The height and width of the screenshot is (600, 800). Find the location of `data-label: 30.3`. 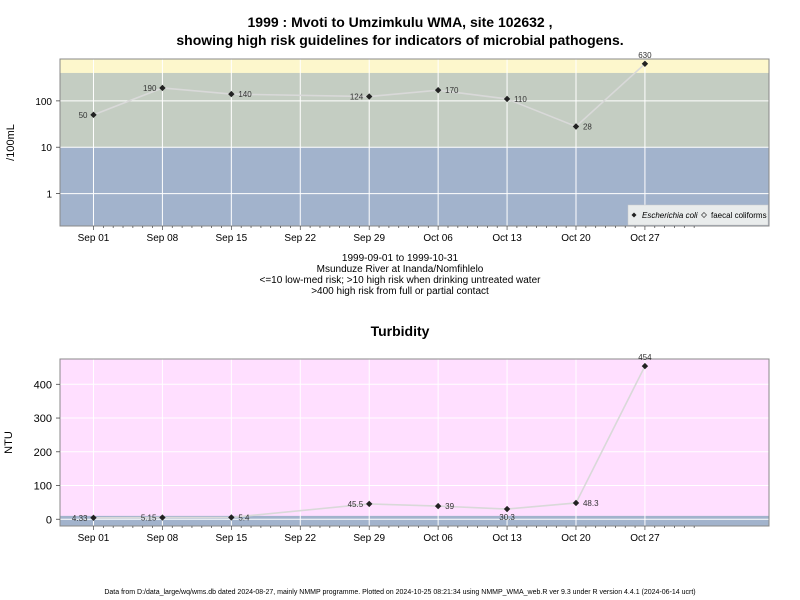

data-label: 30.3 is located at coordinates (507, 517).